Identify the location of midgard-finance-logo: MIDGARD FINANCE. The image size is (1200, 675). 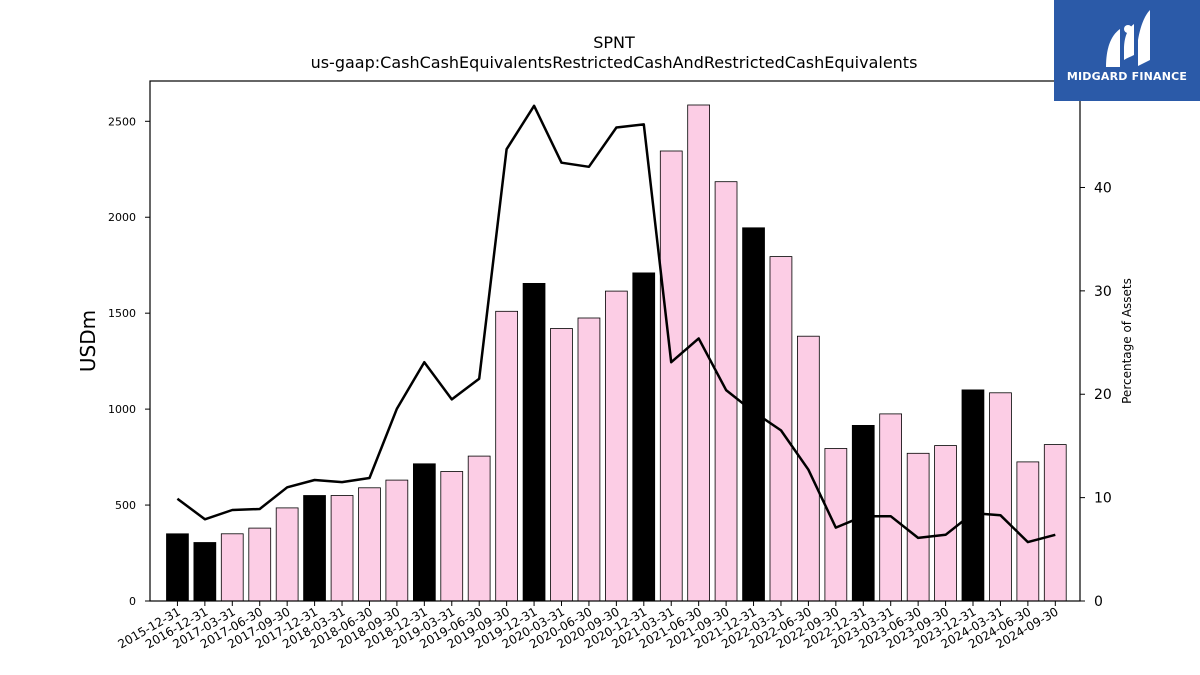
(1127, 50).